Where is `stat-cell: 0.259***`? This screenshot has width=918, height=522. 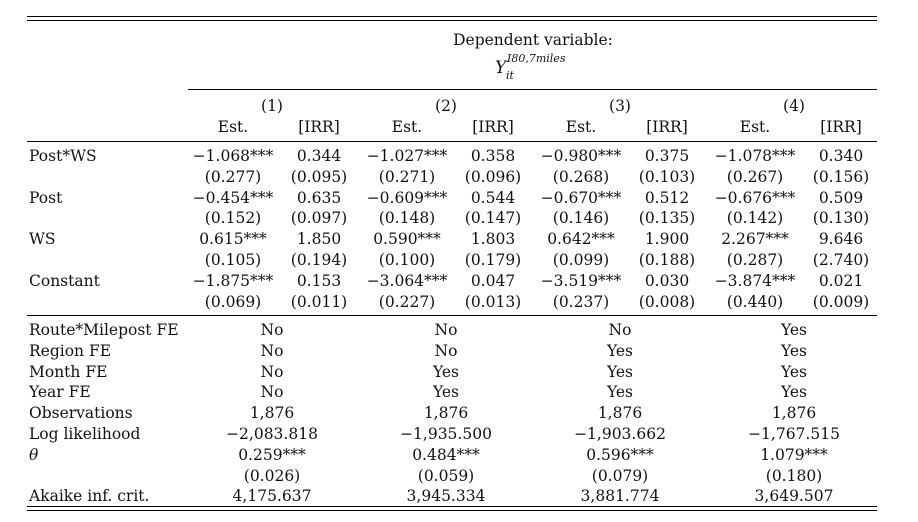
stat-cell: 0.259*** is located at coordinates (272, 454).